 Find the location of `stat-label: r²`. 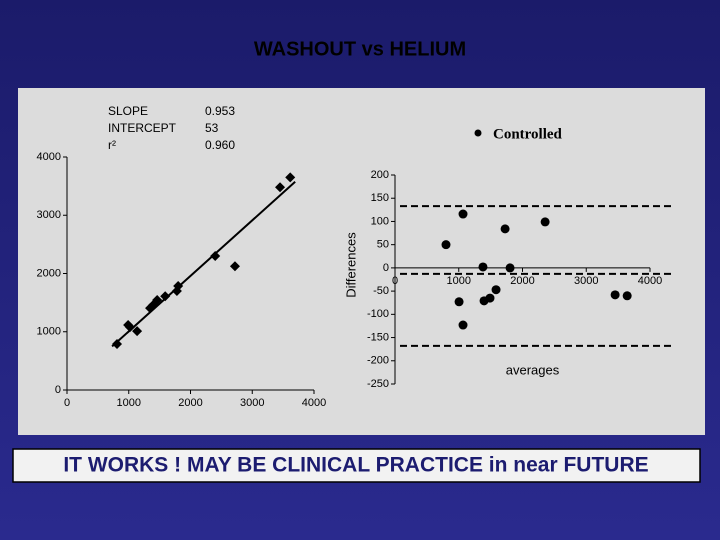

stat-label: r² is located at coordinates (112, 145).